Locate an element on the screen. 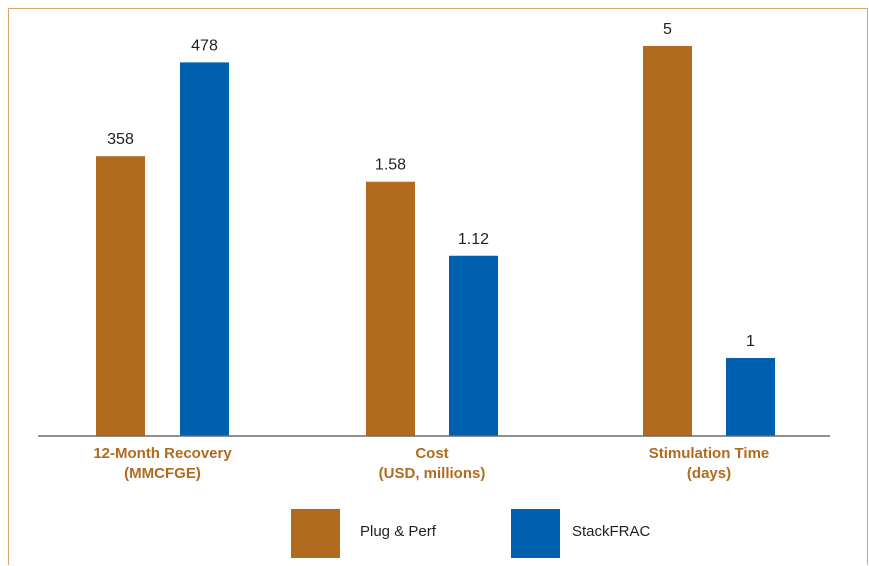 Image resolution: width=869 pixels, height=566 pixels. legend-label-plug-perf: Plug & Perf is located at coordinates (398, 531).